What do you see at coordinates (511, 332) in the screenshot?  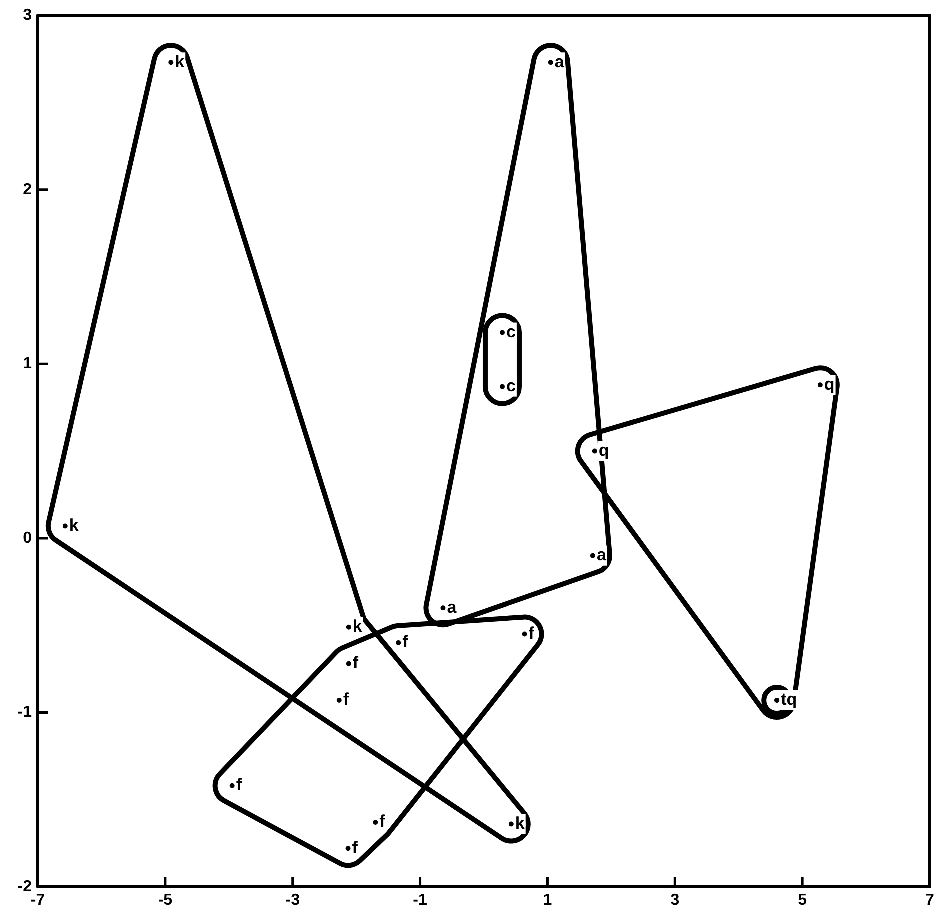 I see `text: c` at bounding box center [511, 332].